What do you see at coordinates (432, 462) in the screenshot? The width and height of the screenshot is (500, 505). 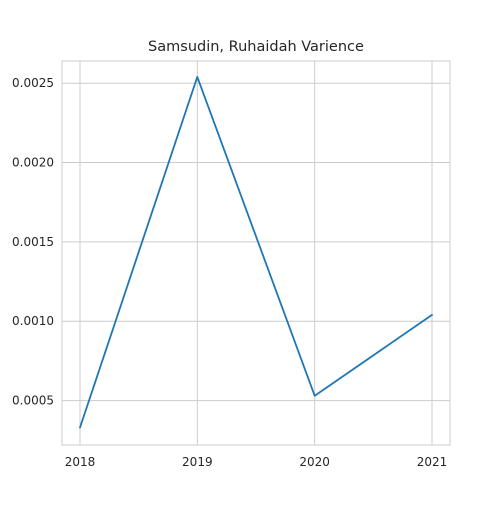 I see `x-tick-label: 2021` at bounding box center [432, 462].